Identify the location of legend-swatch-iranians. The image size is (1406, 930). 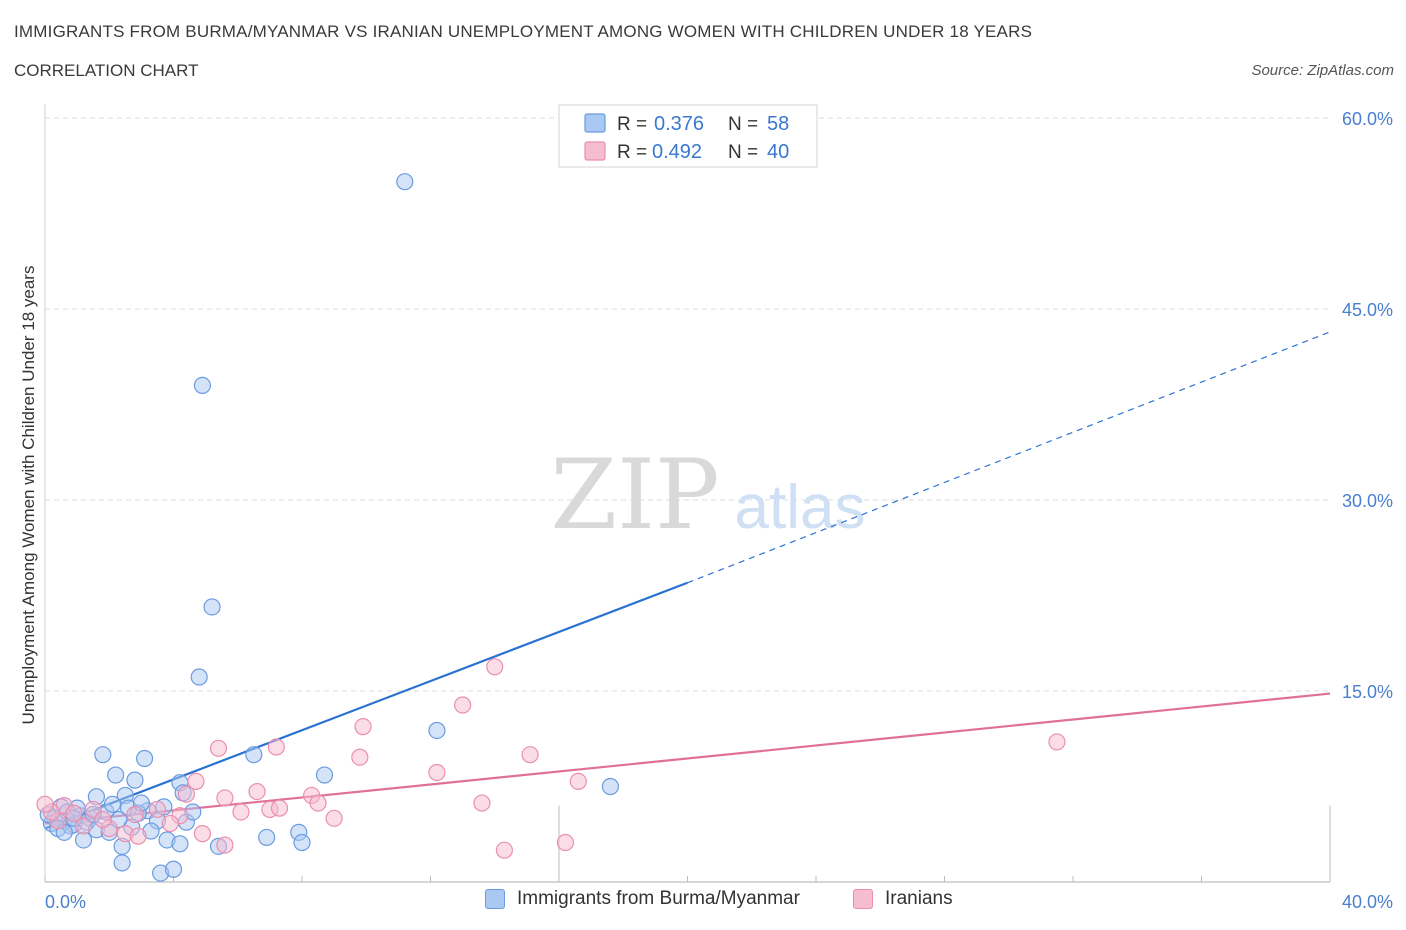
(595, 151).